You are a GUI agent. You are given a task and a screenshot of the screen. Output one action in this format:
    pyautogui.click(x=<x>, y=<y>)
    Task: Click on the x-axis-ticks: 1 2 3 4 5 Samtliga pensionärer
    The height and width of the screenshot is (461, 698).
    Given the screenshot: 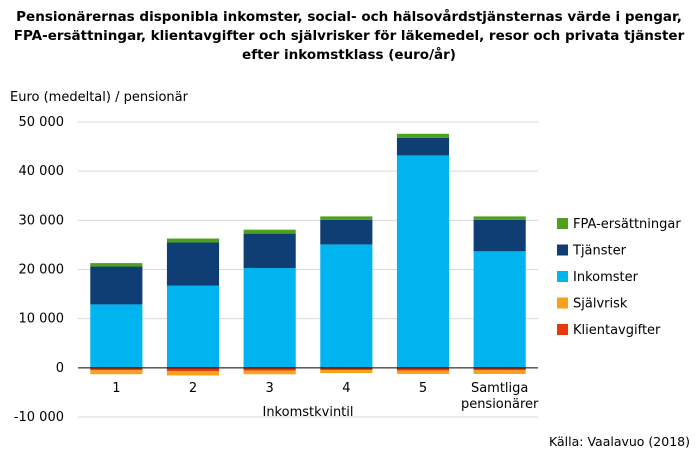 What is the action you would take?
    pyautogui.click(x=325, y=396)
    